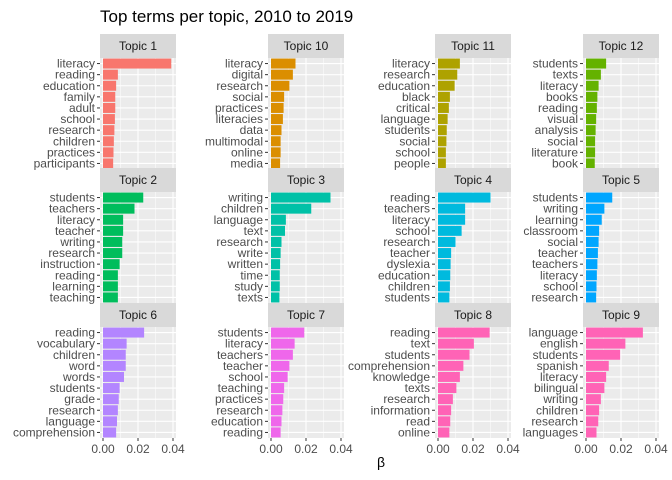 The height and width of the screenshot is (480, 672). Describe the element at coordinates (226, 16) in the screenshot. I see `chart-title: Top terms per topic, 2010 to 2019` at that location.